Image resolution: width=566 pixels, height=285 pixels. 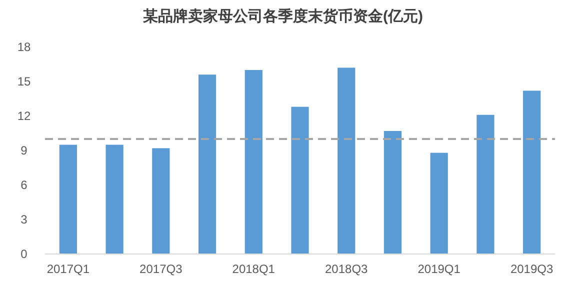 What do you see at coordinates (532, 269) in the screenshot?
I see `x-tick-label: 2019Q3` at bounding box center [532, 269].